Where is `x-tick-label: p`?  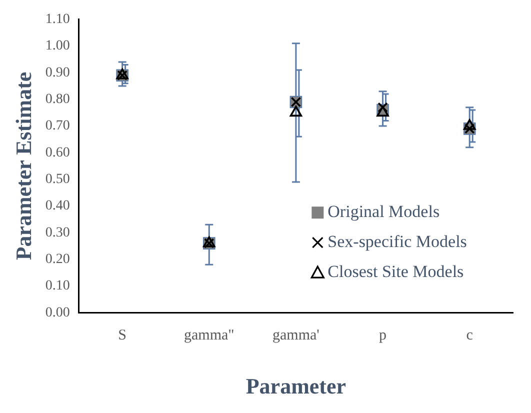
x-tick-label: p is located at coordinates (383, 336).